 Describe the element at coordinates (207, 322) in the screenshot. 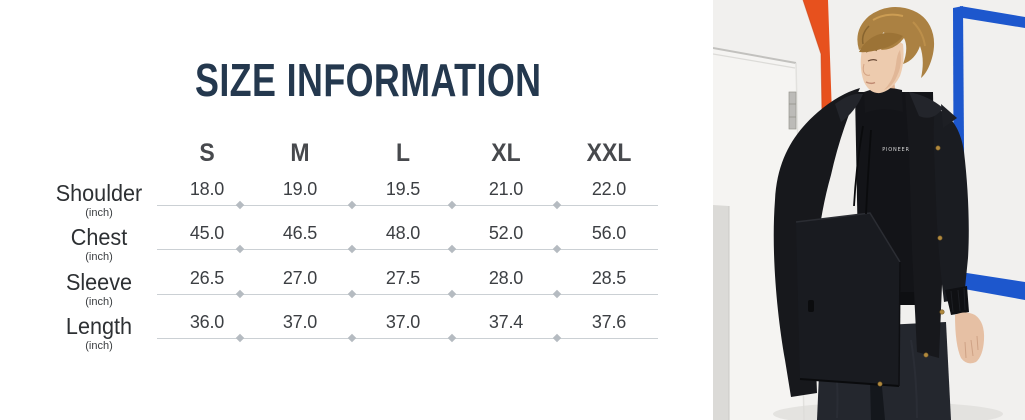

I see `cell-value: 36.0` at that location.